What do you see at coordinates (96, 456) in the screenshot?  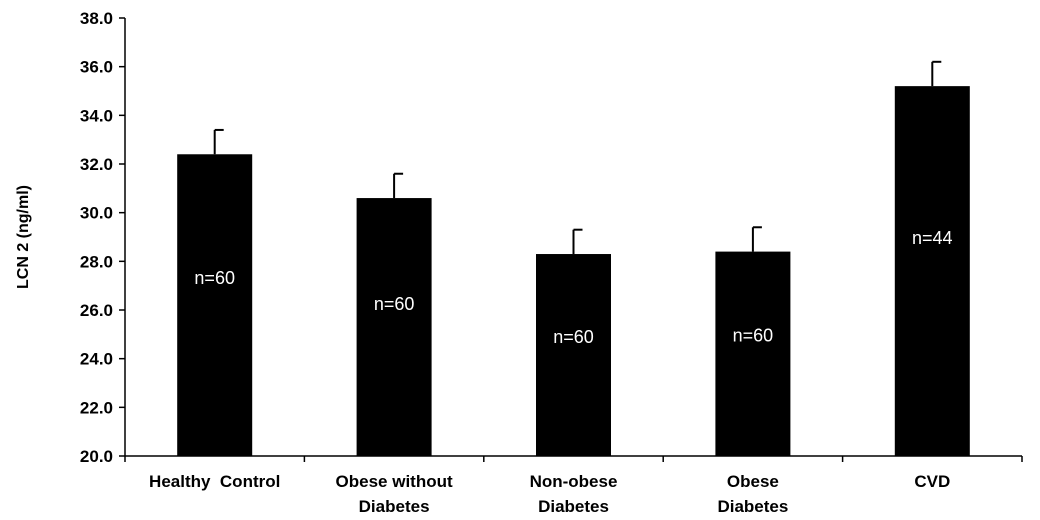 I see `y-tick-label: 20.0` at bounding box center [96, 456].